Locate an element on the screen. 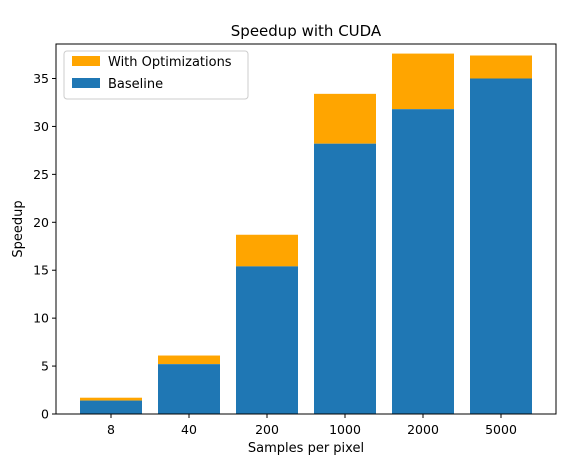 This screenshot has height=475, width=585. y-tick-label: 0 is located at coordinates (45, 414).